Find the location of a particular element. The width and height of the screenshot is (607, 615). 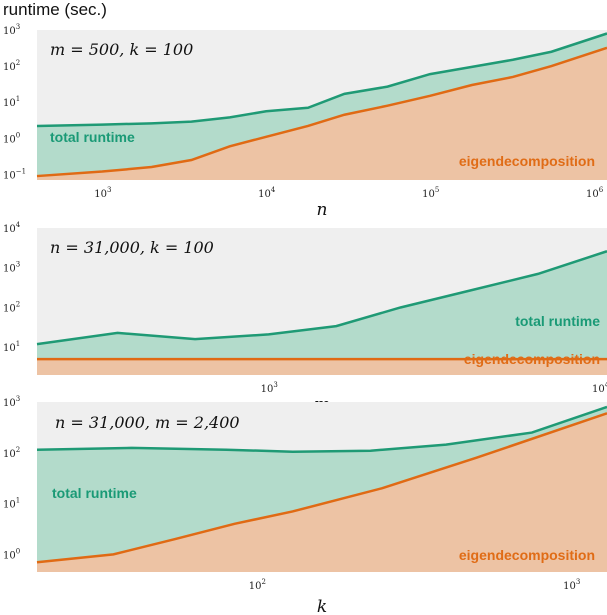

panel-title: m = 500, k = 100 is located at coordinates (121, 49).